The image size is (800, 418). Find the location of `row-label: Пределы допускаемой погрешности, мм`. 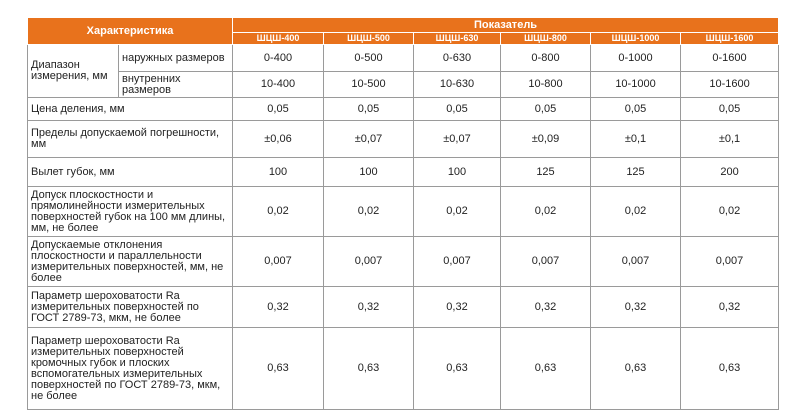

row-label: Пределы допускаемой погрешности, мм is located at coordinates (130, 139).